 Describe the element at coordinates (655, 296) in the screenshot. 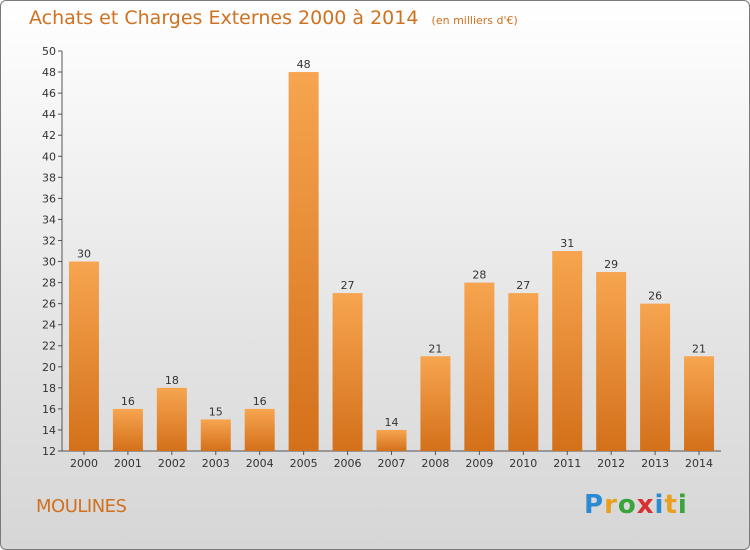

I see `bar-value-label: 26` at that location.